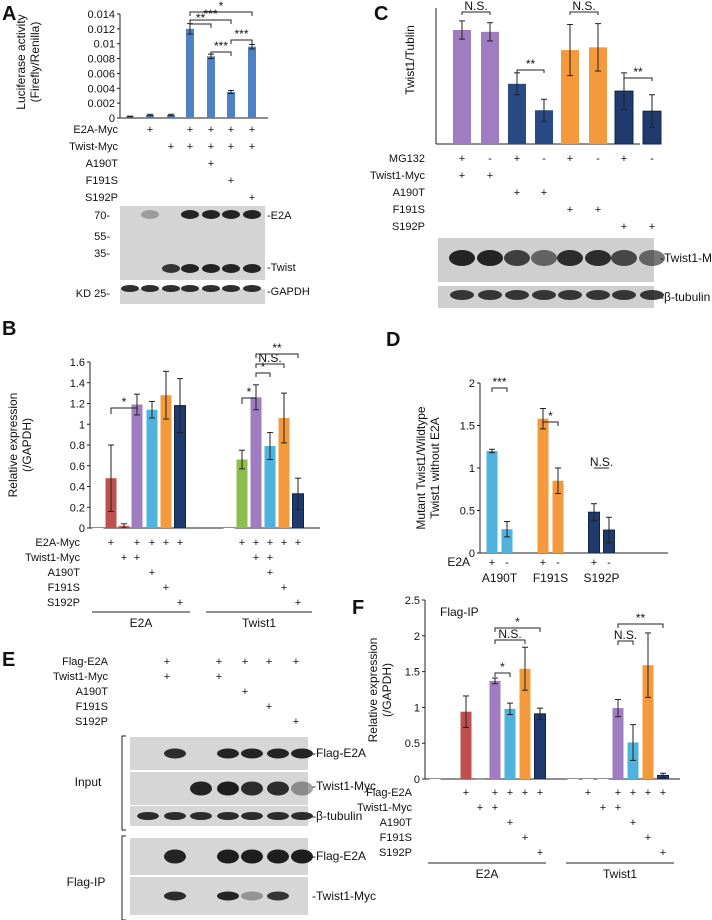 The height and width of the screenshot is (920, 712). I want to click on panel-c-sig-label: **, so click(531, 64).